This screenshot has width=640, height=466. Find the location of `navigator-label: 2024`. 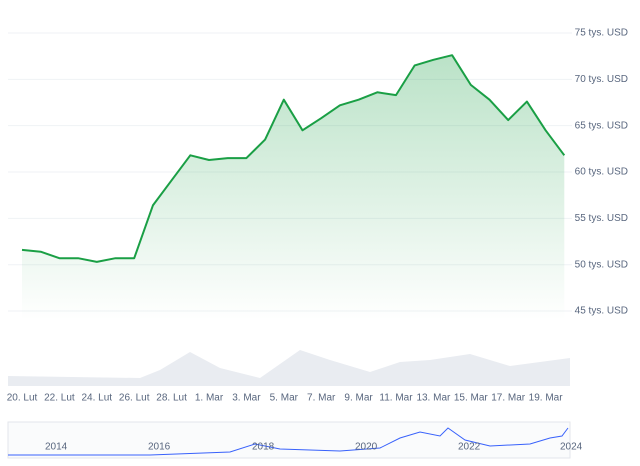

navigator-label: 2024 is located at coordinates (571, 447).